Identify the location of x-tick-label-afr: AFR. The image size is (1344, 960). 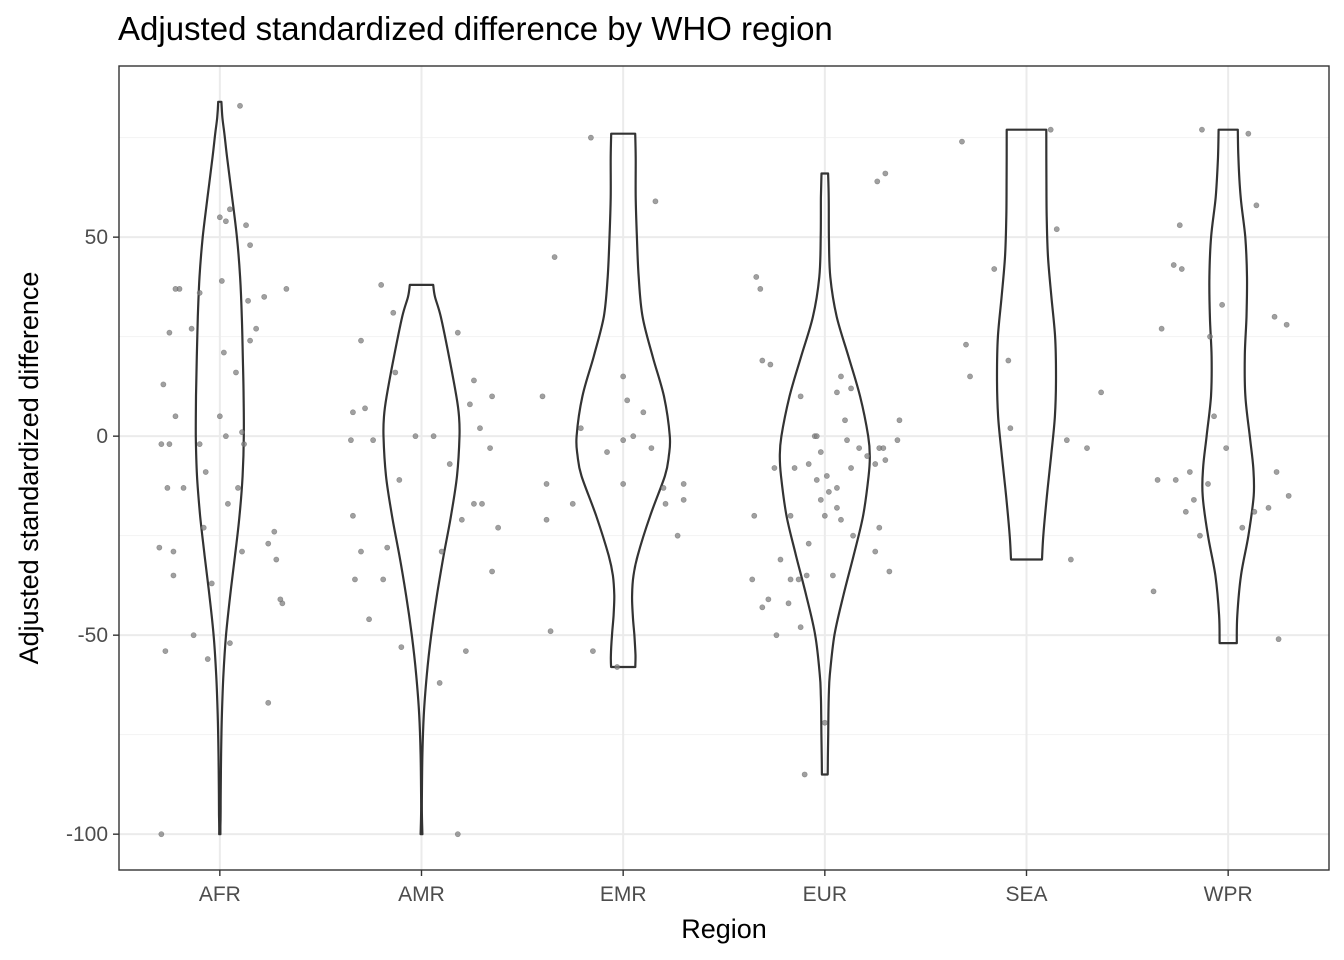
(220, 894).